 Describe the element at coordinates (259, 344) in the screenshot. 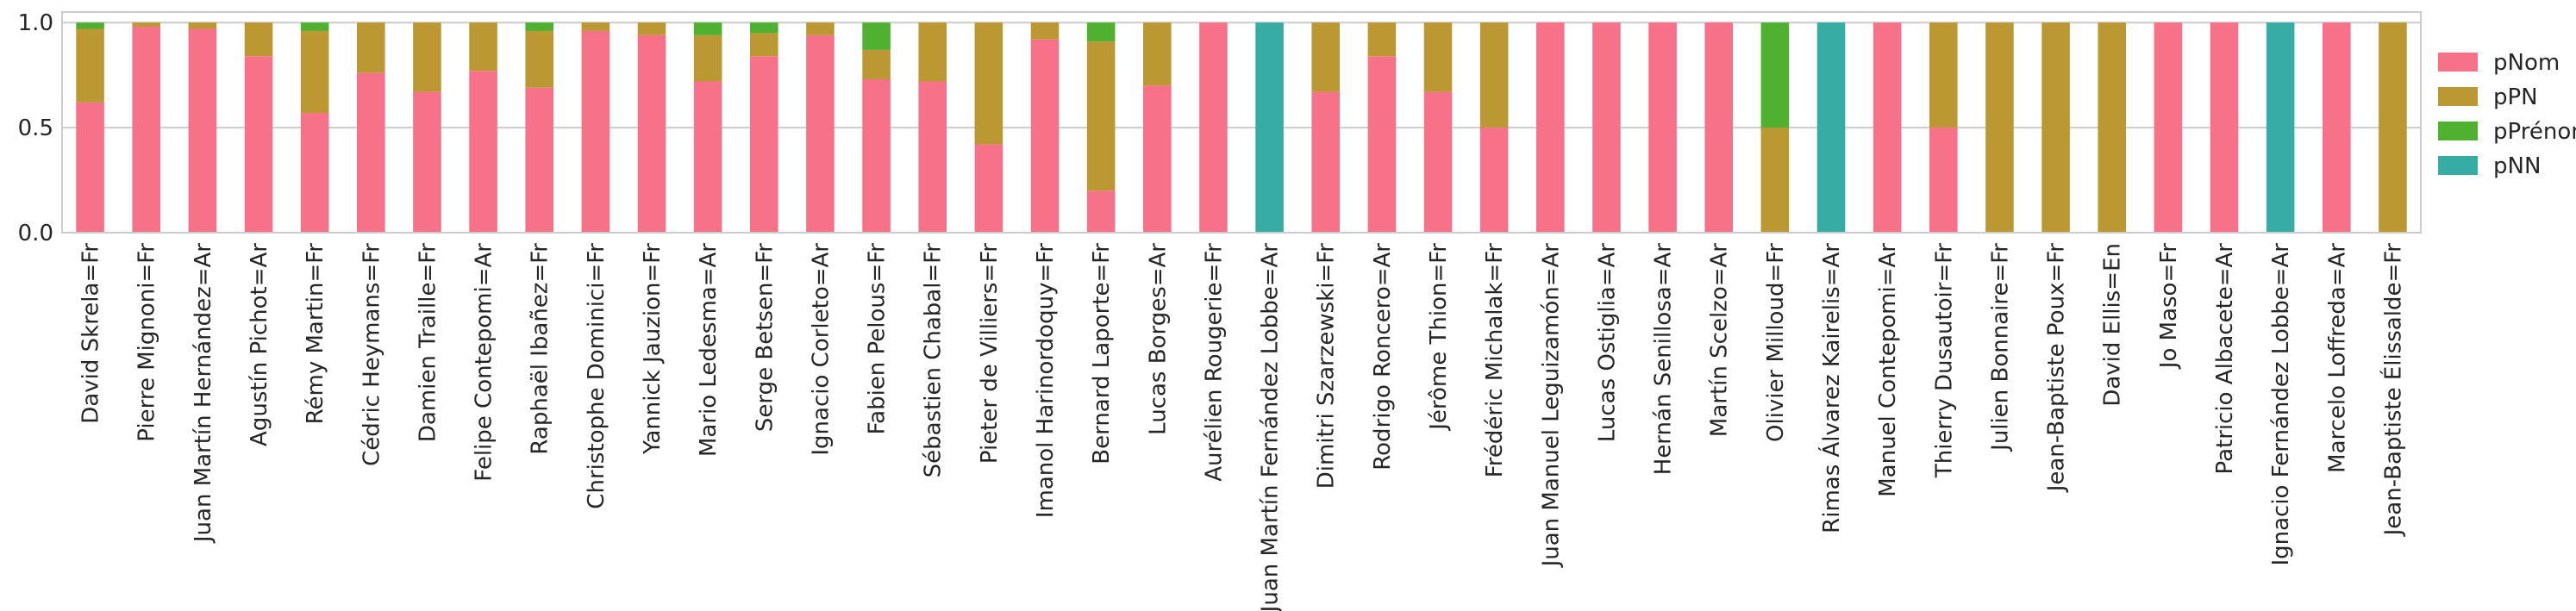

I see `x-tick-label: Agustín Pichot=Ar` at that location.